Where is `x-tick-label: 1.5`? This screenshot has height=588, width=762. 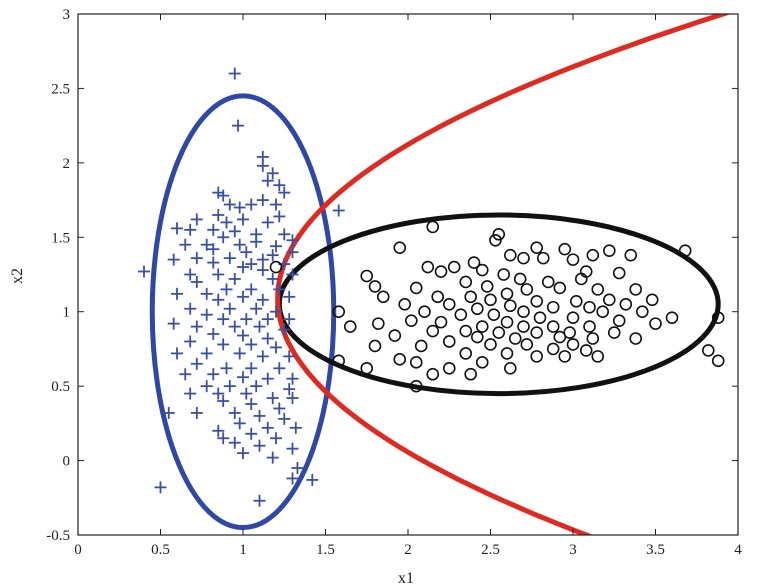 x-tick-label: 1.5 is located at coordinates (325, 550).